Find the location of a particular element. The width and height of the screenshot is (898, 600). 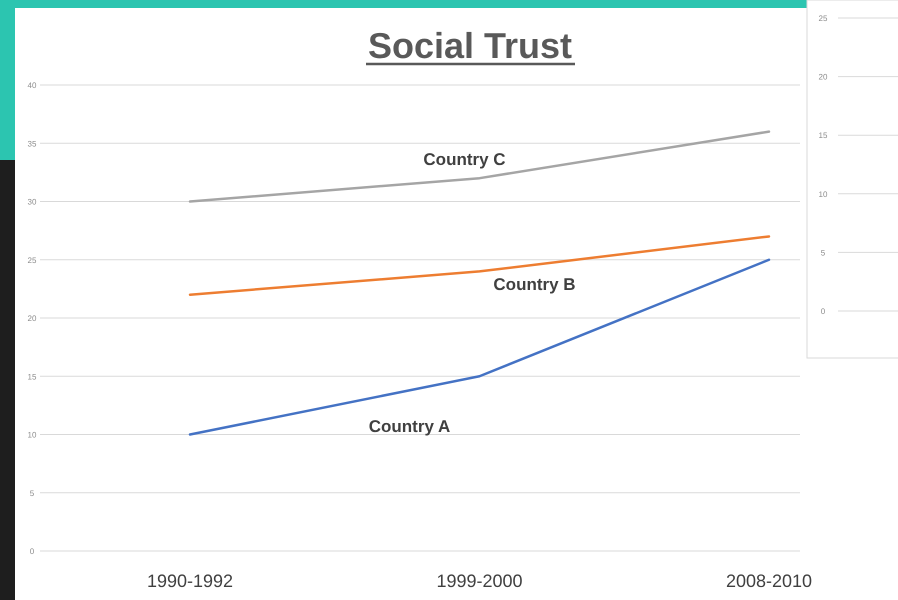

y-tick-label: 35 is located at coordinates (32, 143).